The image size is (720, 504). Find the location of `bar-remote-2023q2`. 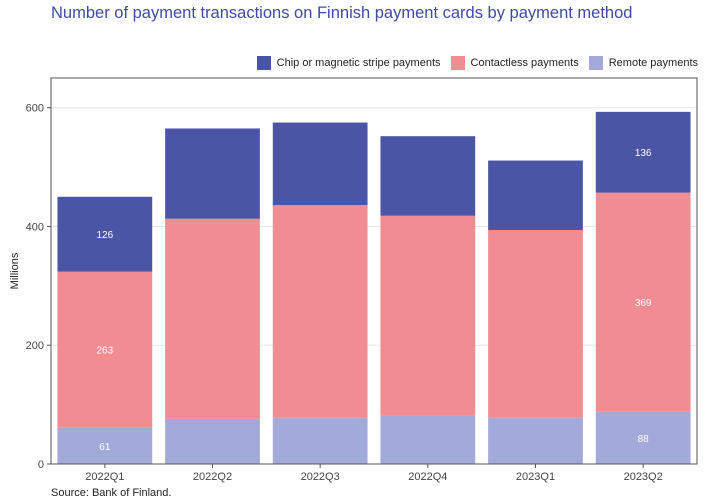

bar-remote-2023q2 is located at coordinates (643, 437).